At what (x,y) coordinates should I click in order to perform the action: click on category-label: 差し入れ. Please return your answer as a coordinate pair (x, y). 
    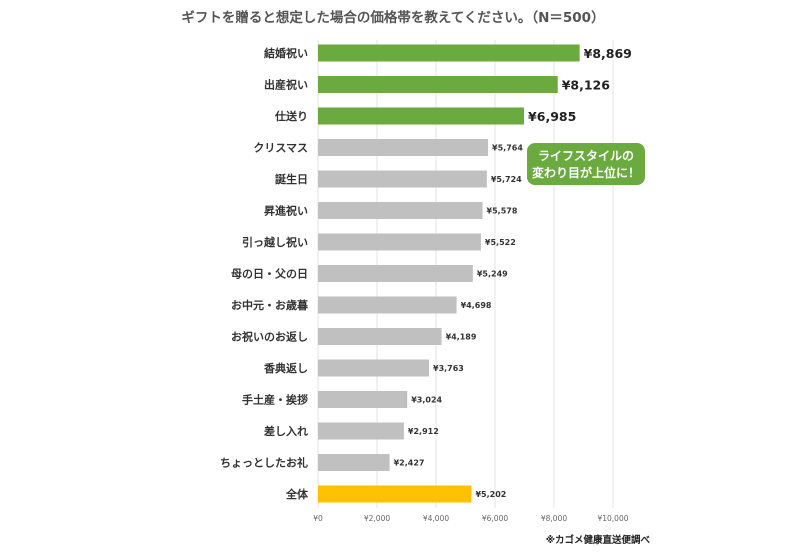
    Looking at the image, I should click on (286, 431).